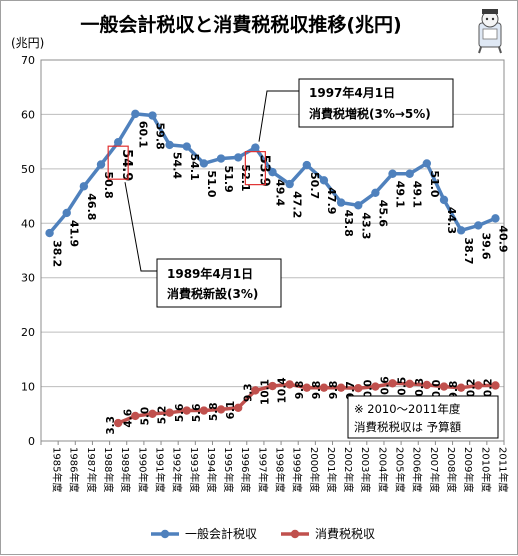  I want to click on chart-title: 一般会計税収と消費税税収推移(兆円), so click(240, 24).